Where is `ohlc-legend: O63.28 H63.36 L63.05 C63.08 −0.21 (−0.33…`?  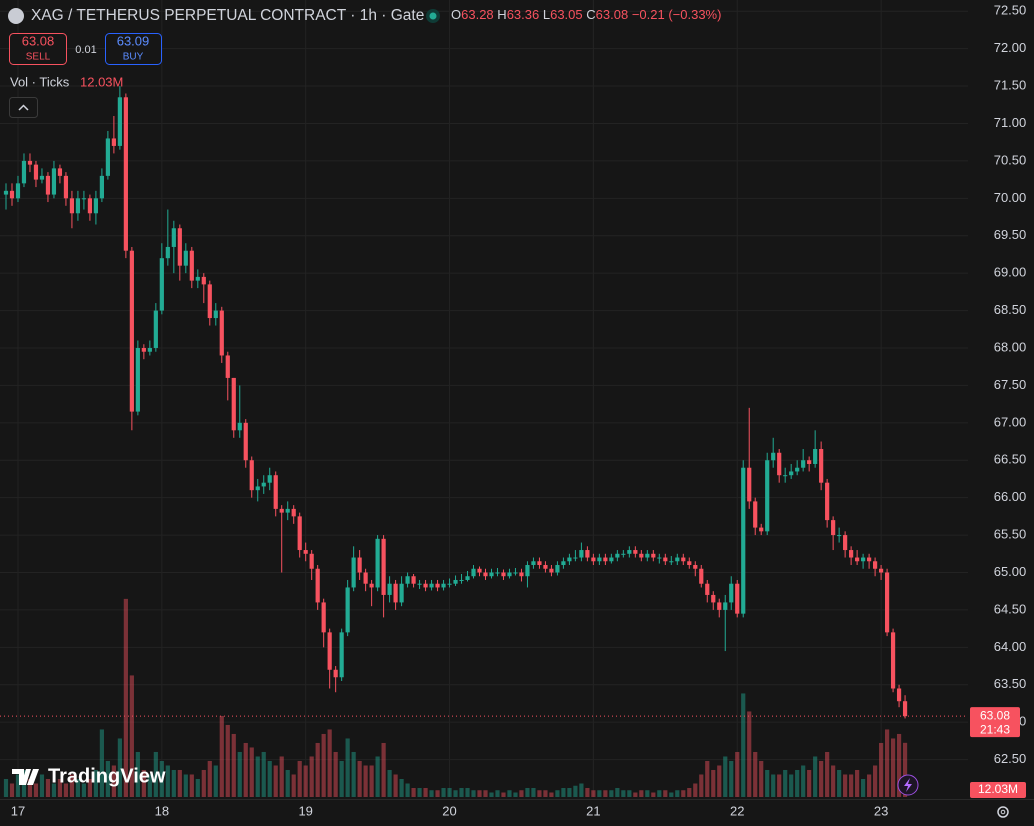
ohlc-legend: O63.28 H63.36 L63.05 C63.08 −0.21 (−0.33… is located at coordinates (586, 14).